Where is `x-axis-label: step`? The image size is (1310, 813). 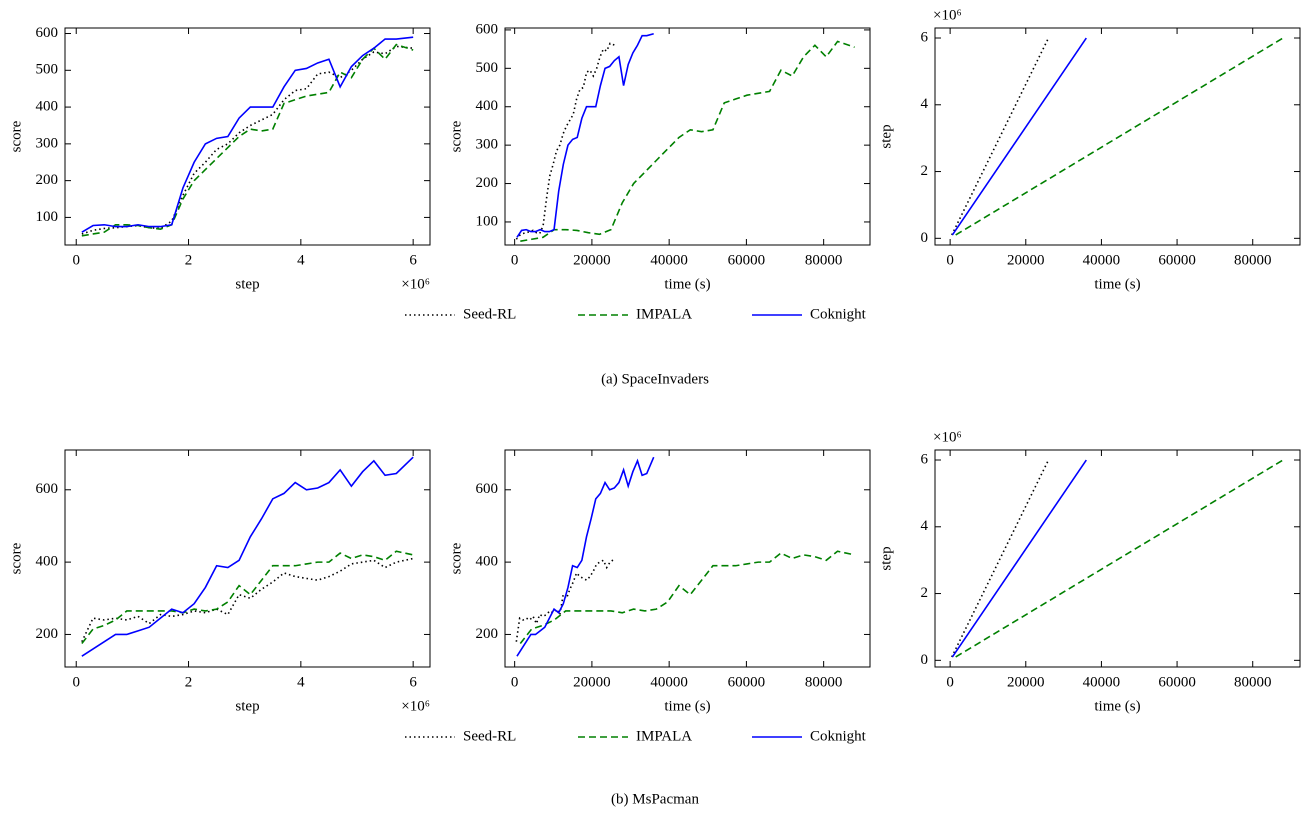
x-axis-label: step is located at coordinates (247, 706).